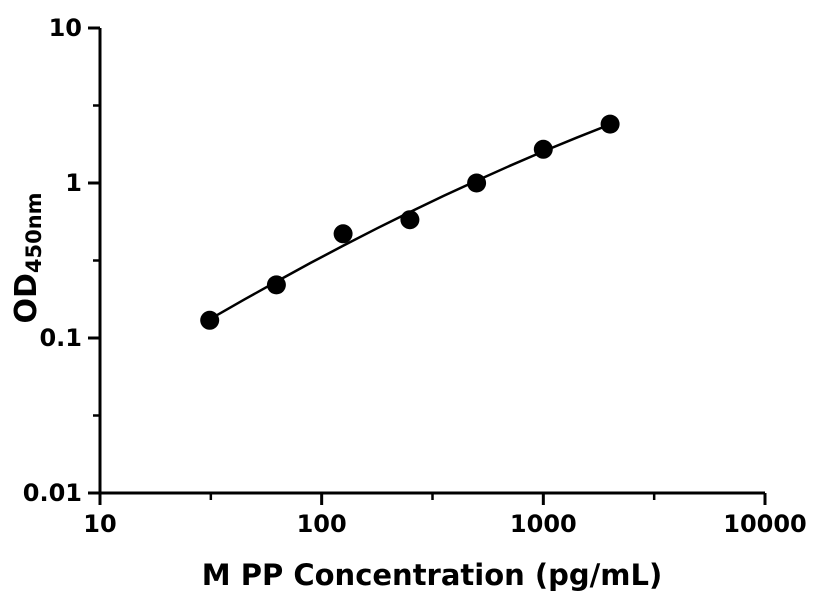  What do you see at coordinates (432, 575) in the screenshot?
I see `x-axis-title: M PP Concentration (pg/mL)` at bounding box center [432, 575].